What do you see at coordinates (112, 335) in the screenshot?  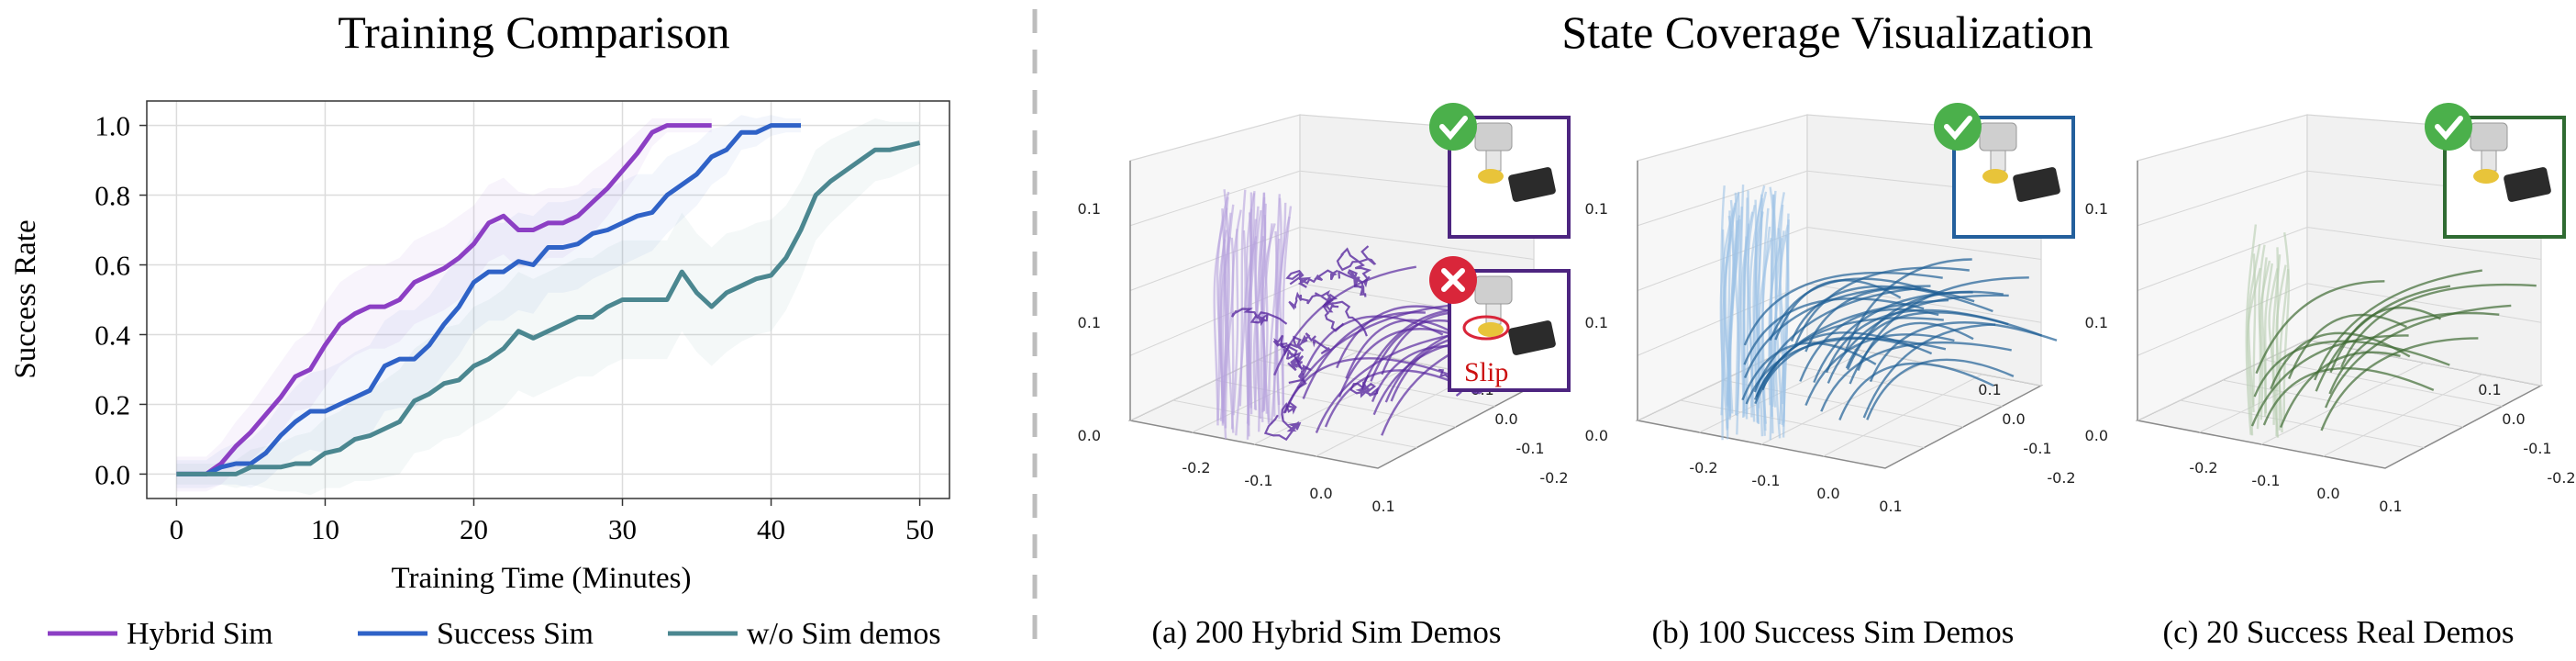 I see `y-tick-label: 0.4` at bounding box center [112, 335].